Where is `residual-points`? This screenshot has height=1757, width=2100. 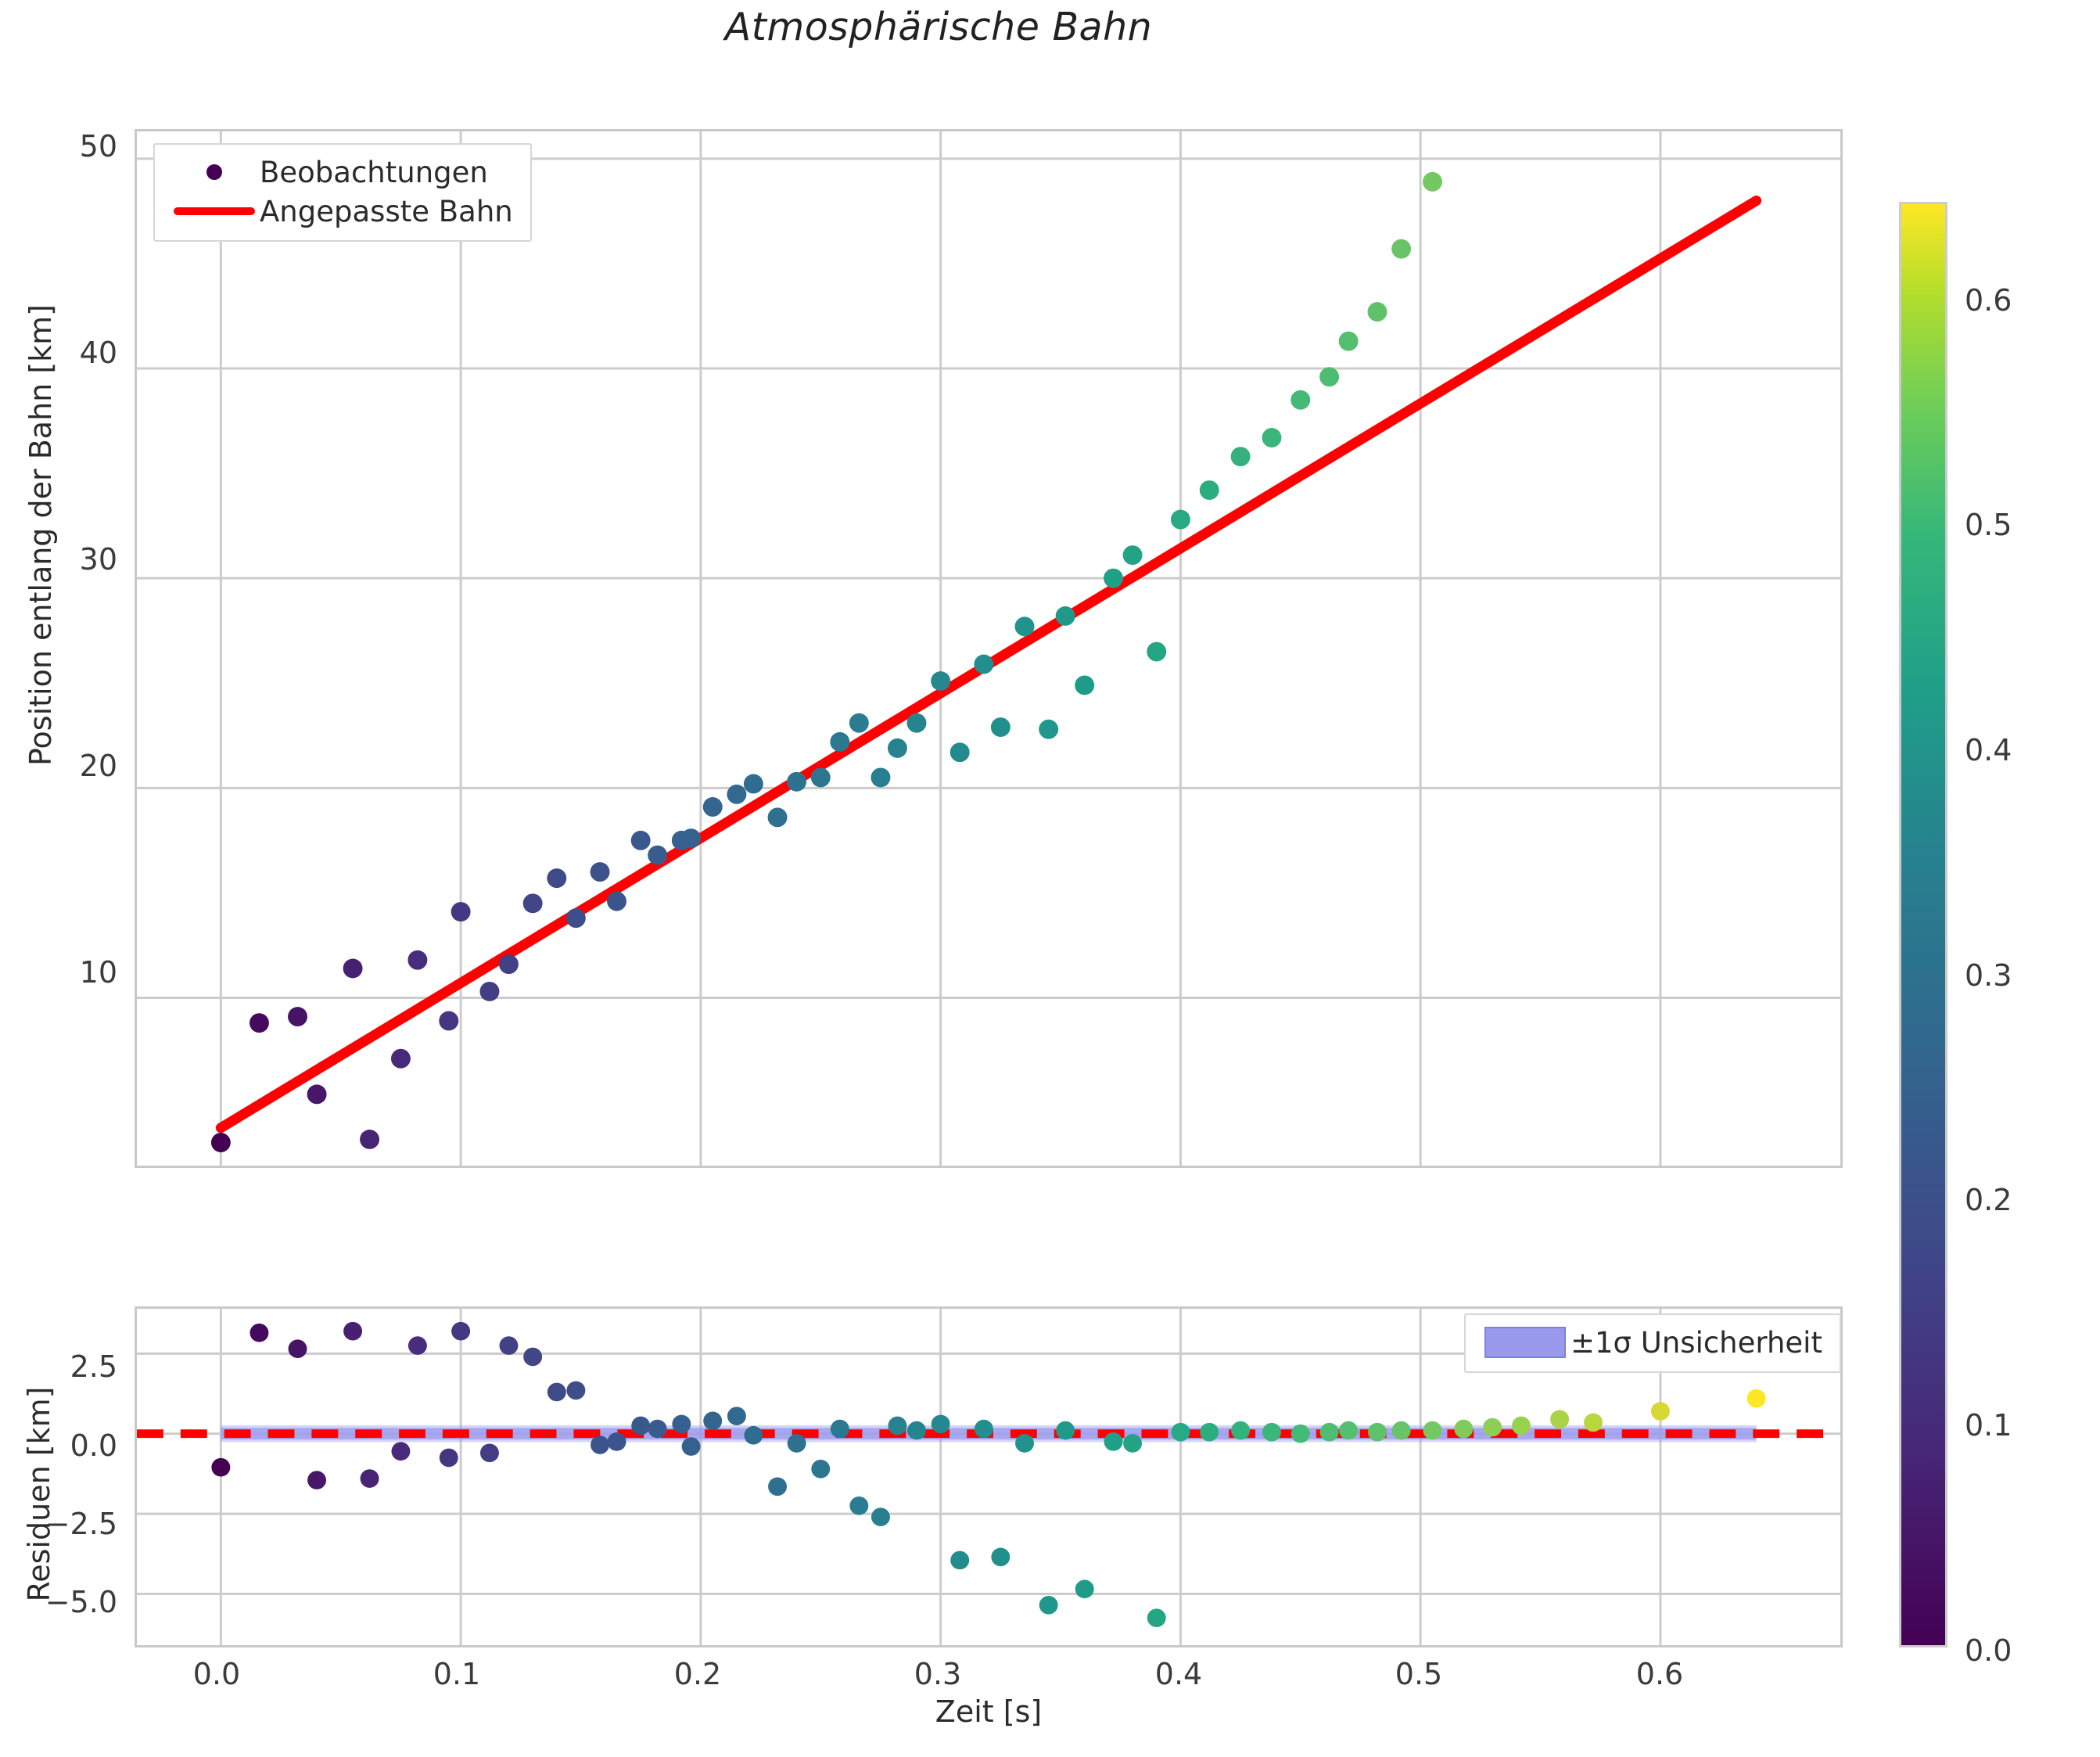 residual-points is located at coordinates (988, 1475).